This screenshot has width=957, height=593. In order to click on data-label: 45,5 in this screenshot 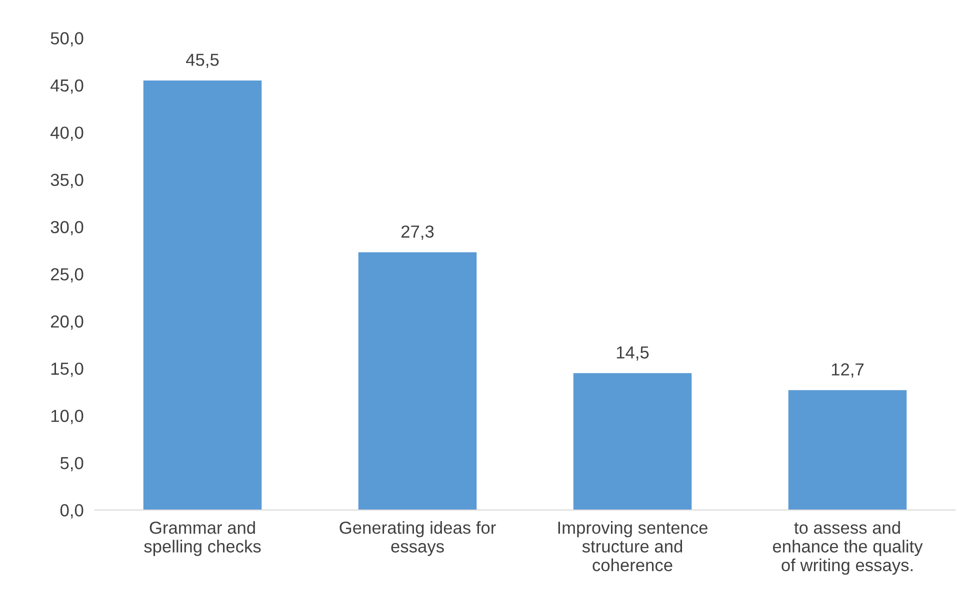, I will do `click(202, 61)`.